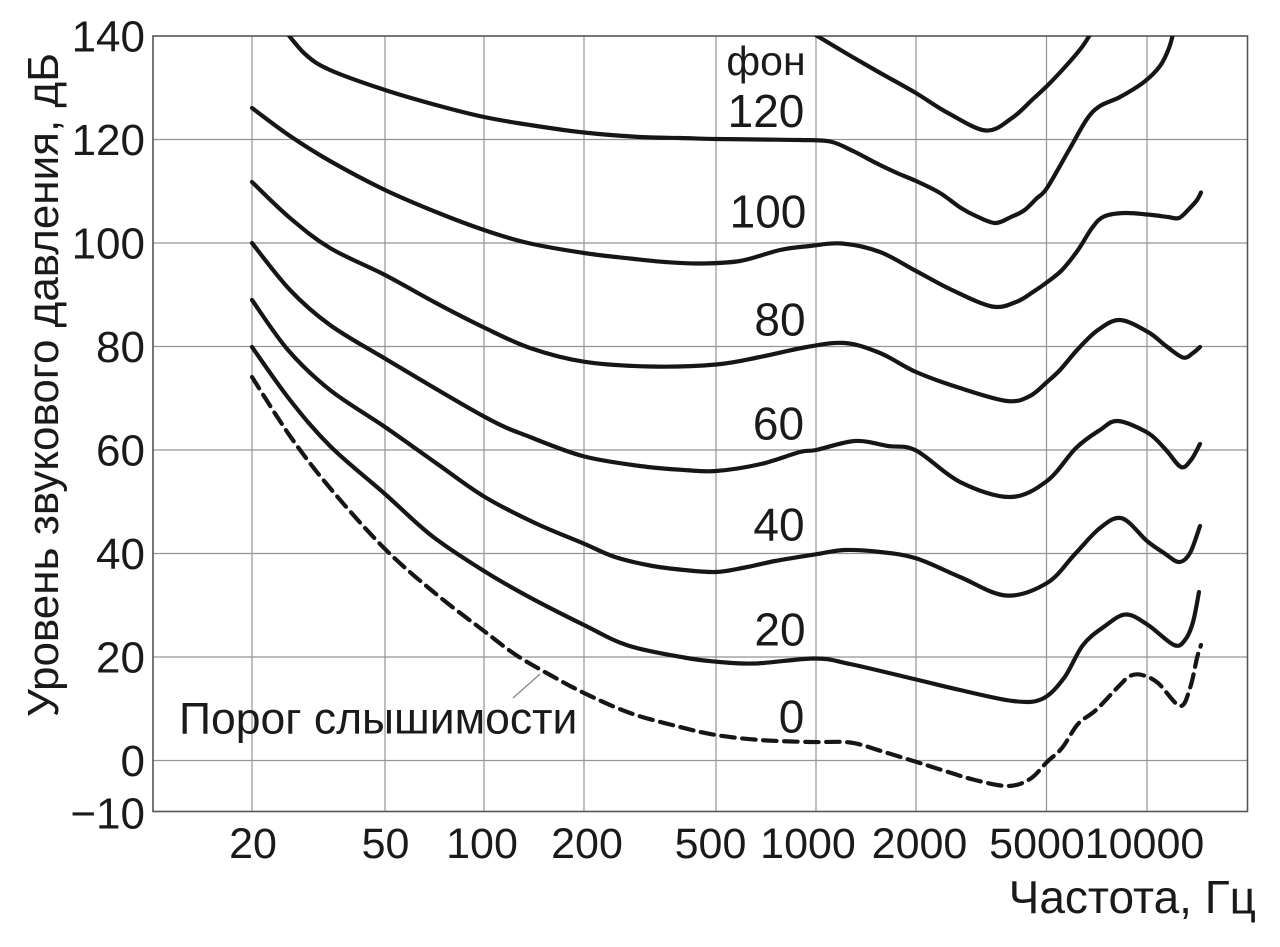 The image size is (1280, 947). I want to click on svg-text: 50, so click(386, 844).